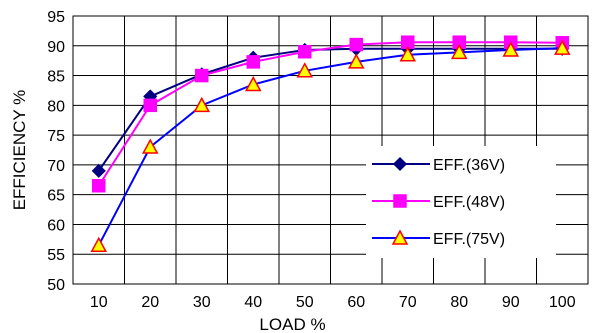  I want to click on x-axis-title: LOAD %, so click(292, 324).